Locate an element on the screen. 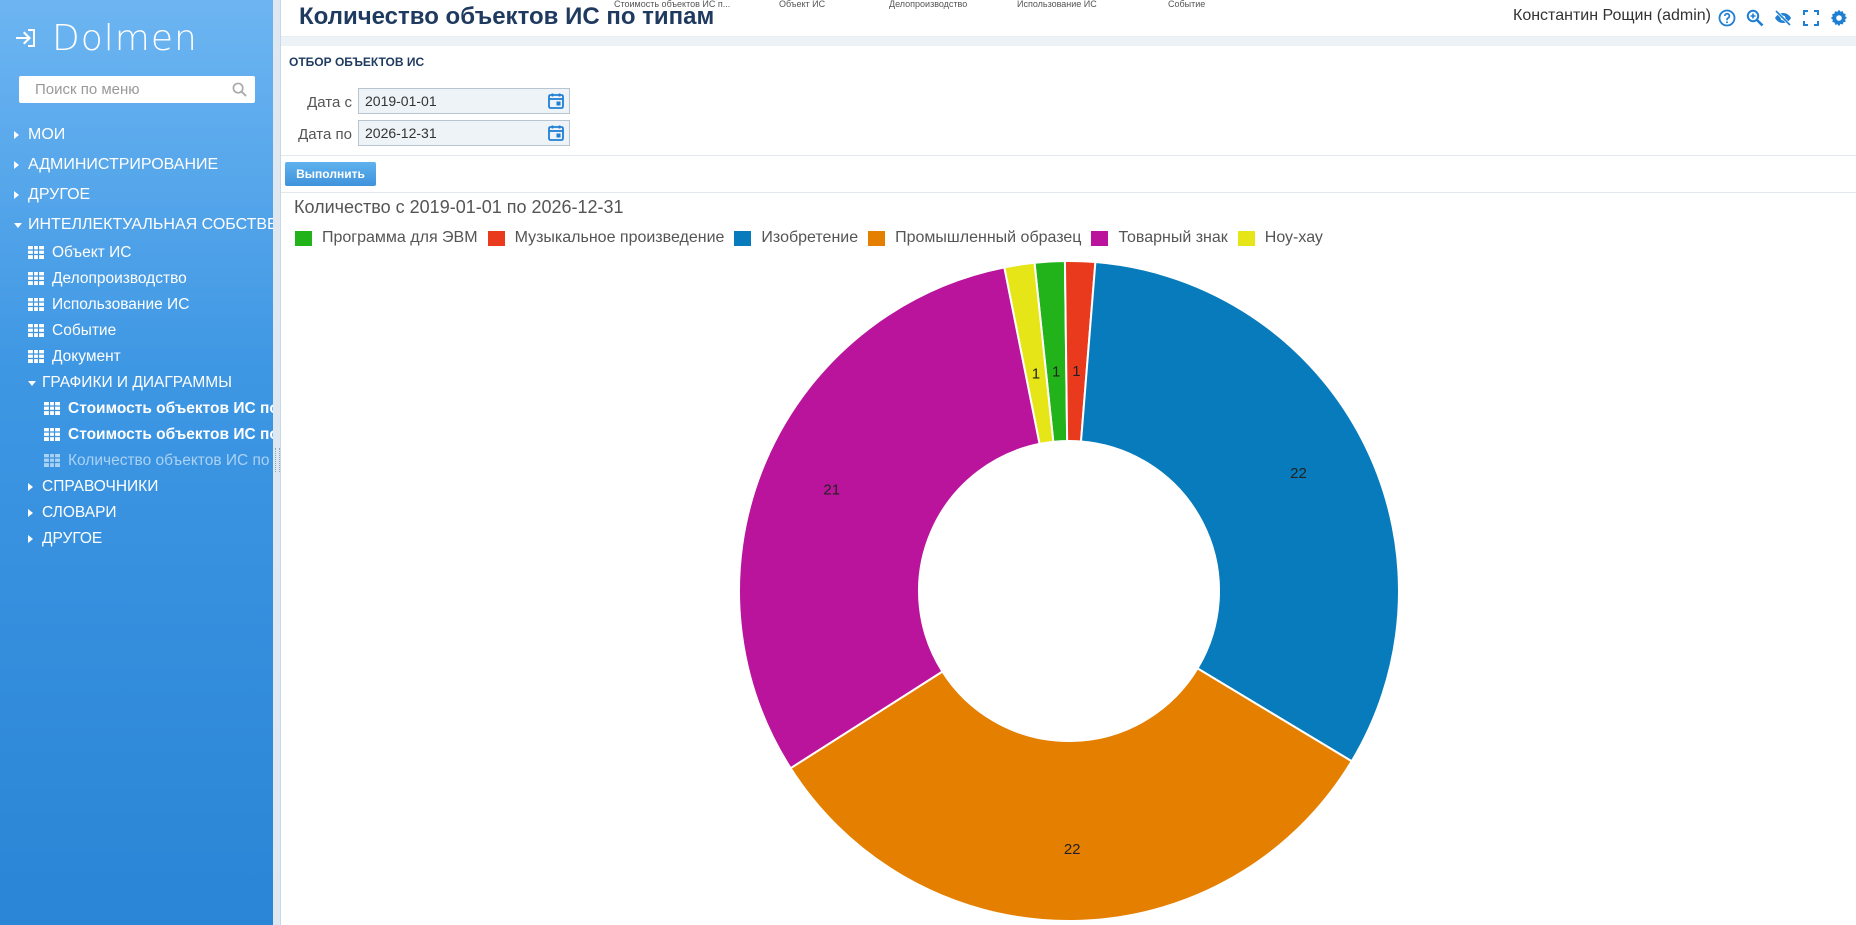 Image resolution: width=1856 pixels, height=925 pixels. legend-item: Товарный знак is located at coordinates (1159, 238).